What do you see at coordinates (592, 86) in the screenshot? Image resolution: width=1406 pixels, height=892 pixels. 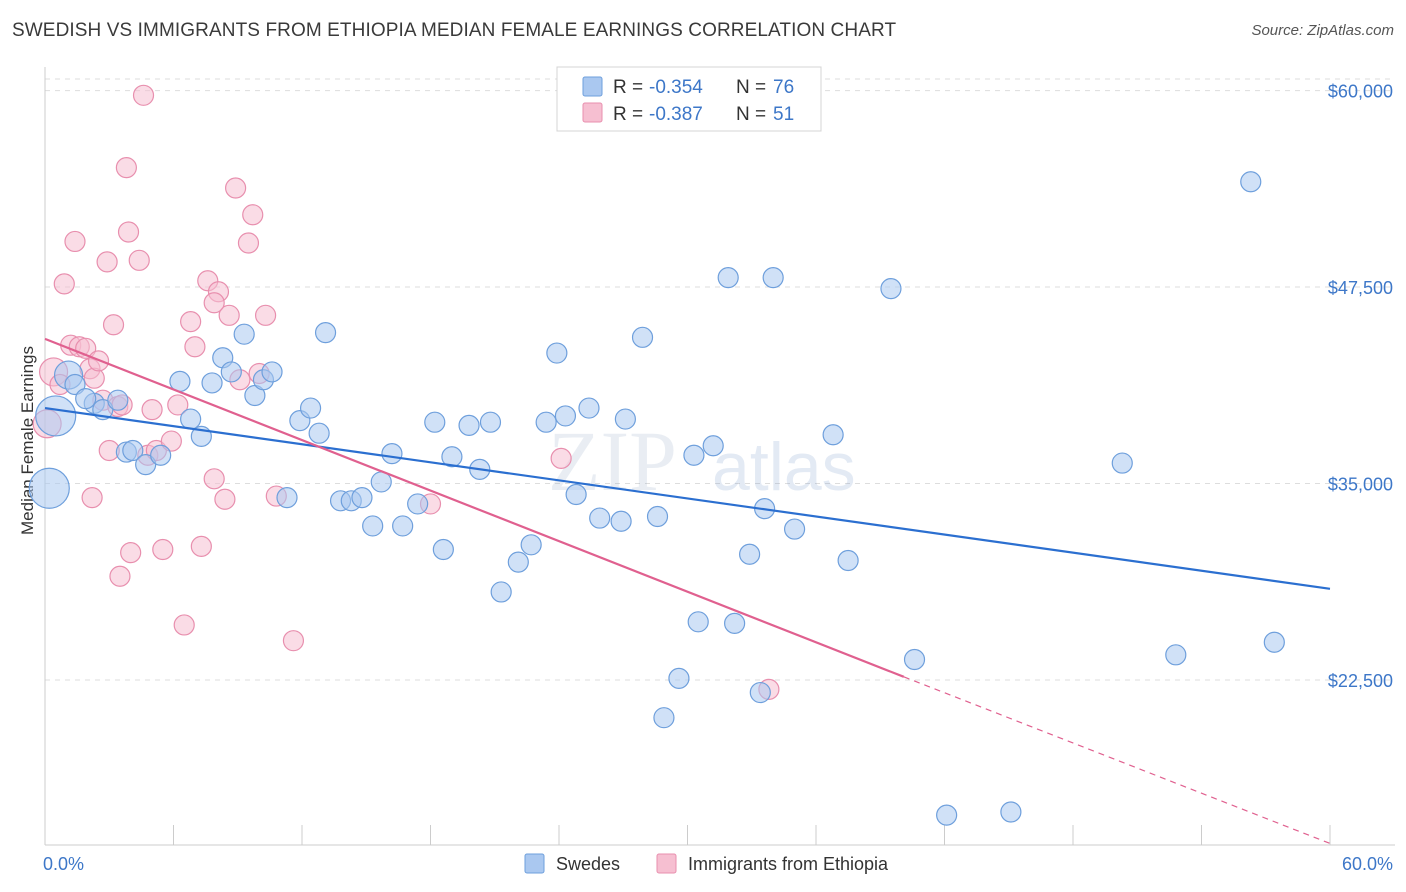 I see `legend-swatch-swedes` at bounding box center [592, 86].